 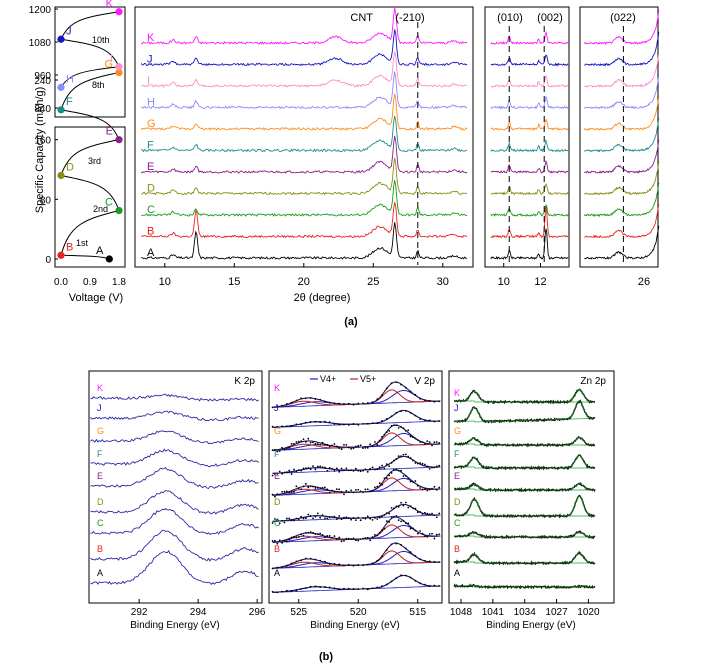 I want to click on zn-series-label: F, so click(x=457, y=454).